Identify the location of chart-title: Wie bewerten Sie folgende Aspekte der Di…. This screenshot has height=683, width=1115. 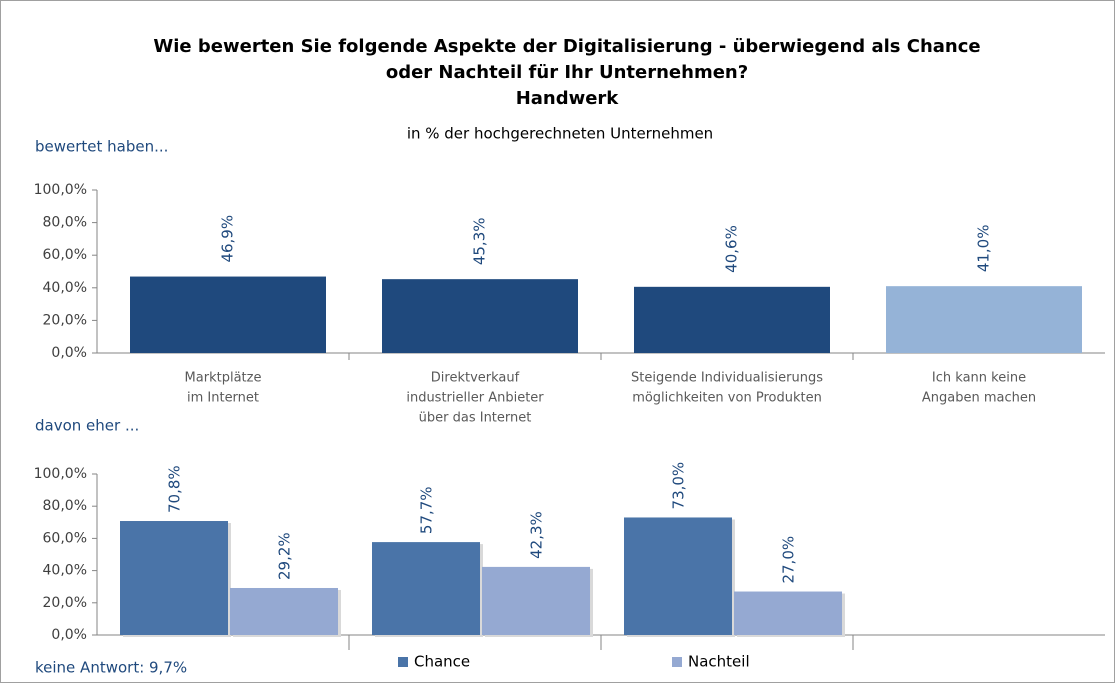
(566, 46).